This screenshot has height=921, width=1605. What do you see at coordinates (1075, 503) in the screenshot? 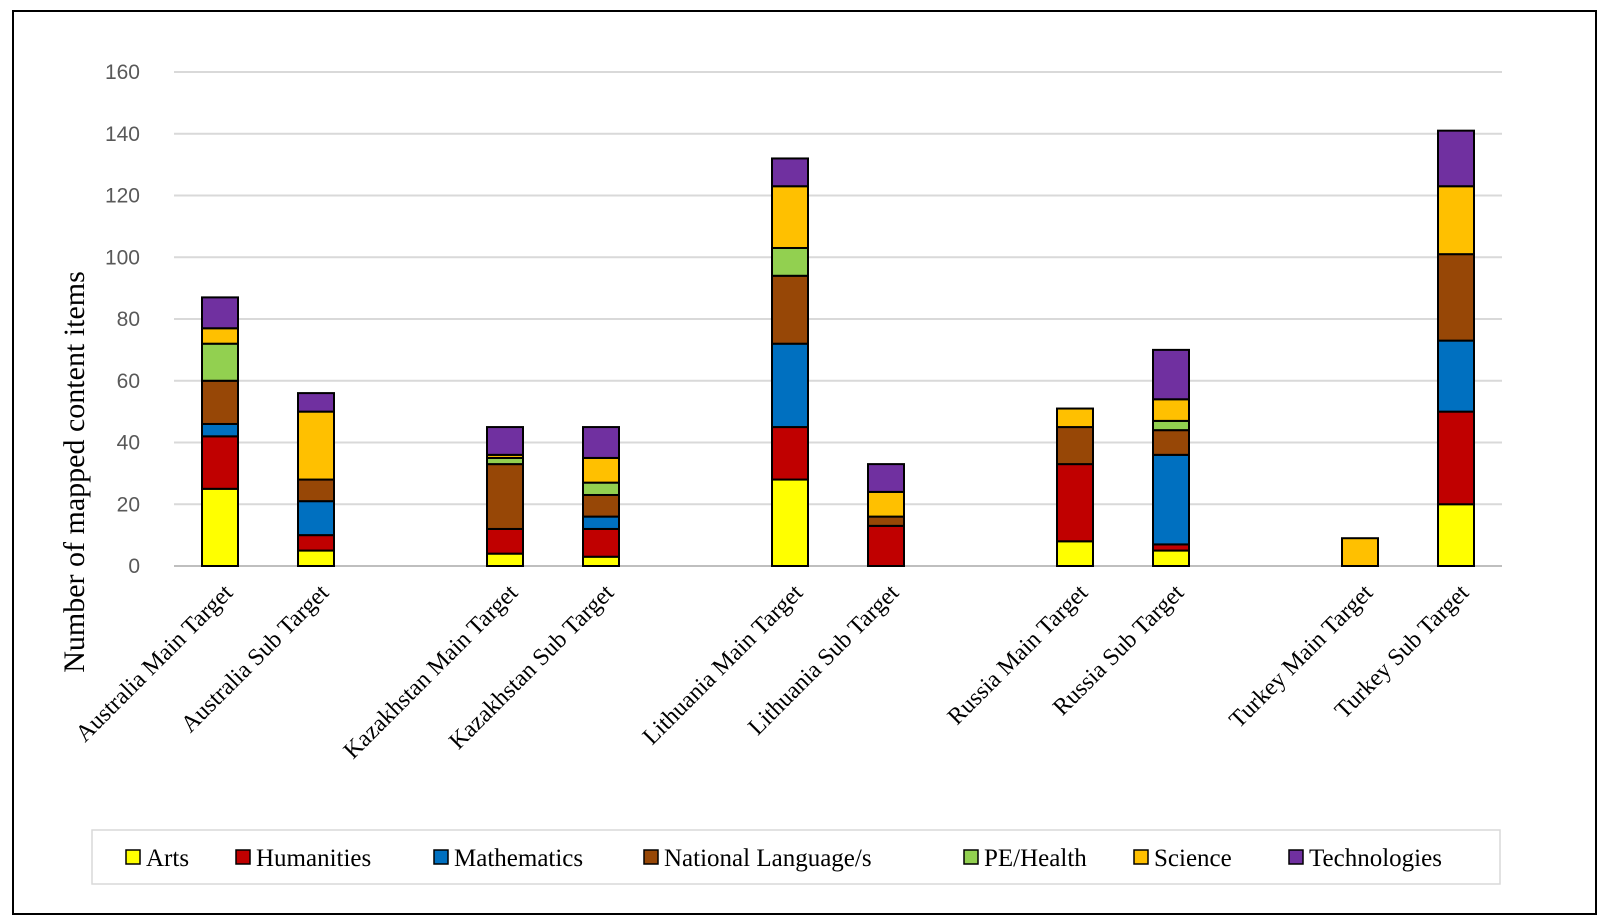
I see `bar-segment-russia-main-target-humanities` at bounding box center [1075, 503].